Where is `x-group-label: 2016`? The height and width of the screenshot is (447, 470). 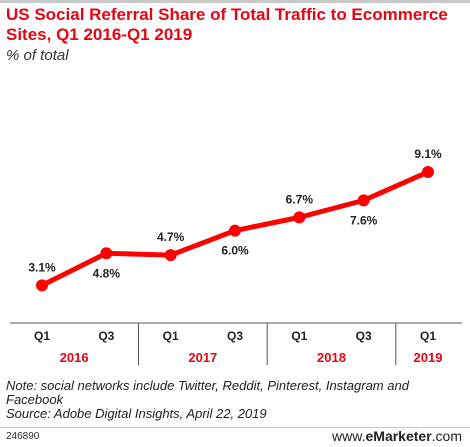
x-group-label: 2016 is located at coordinates (74, 357).